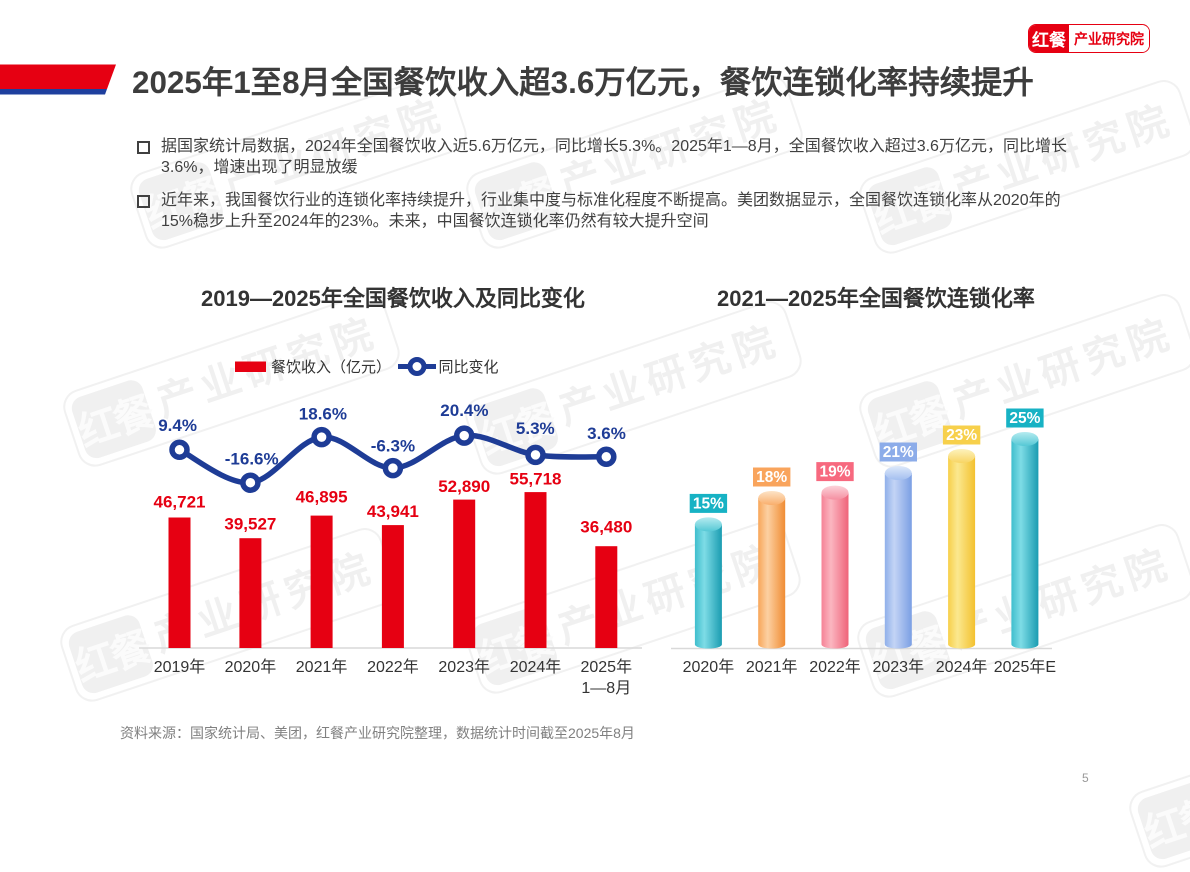  What do you see at coordinates (252, 459) in the screenshot?
I see `svg-text: -16.6%` at bounding box center [252, 459].